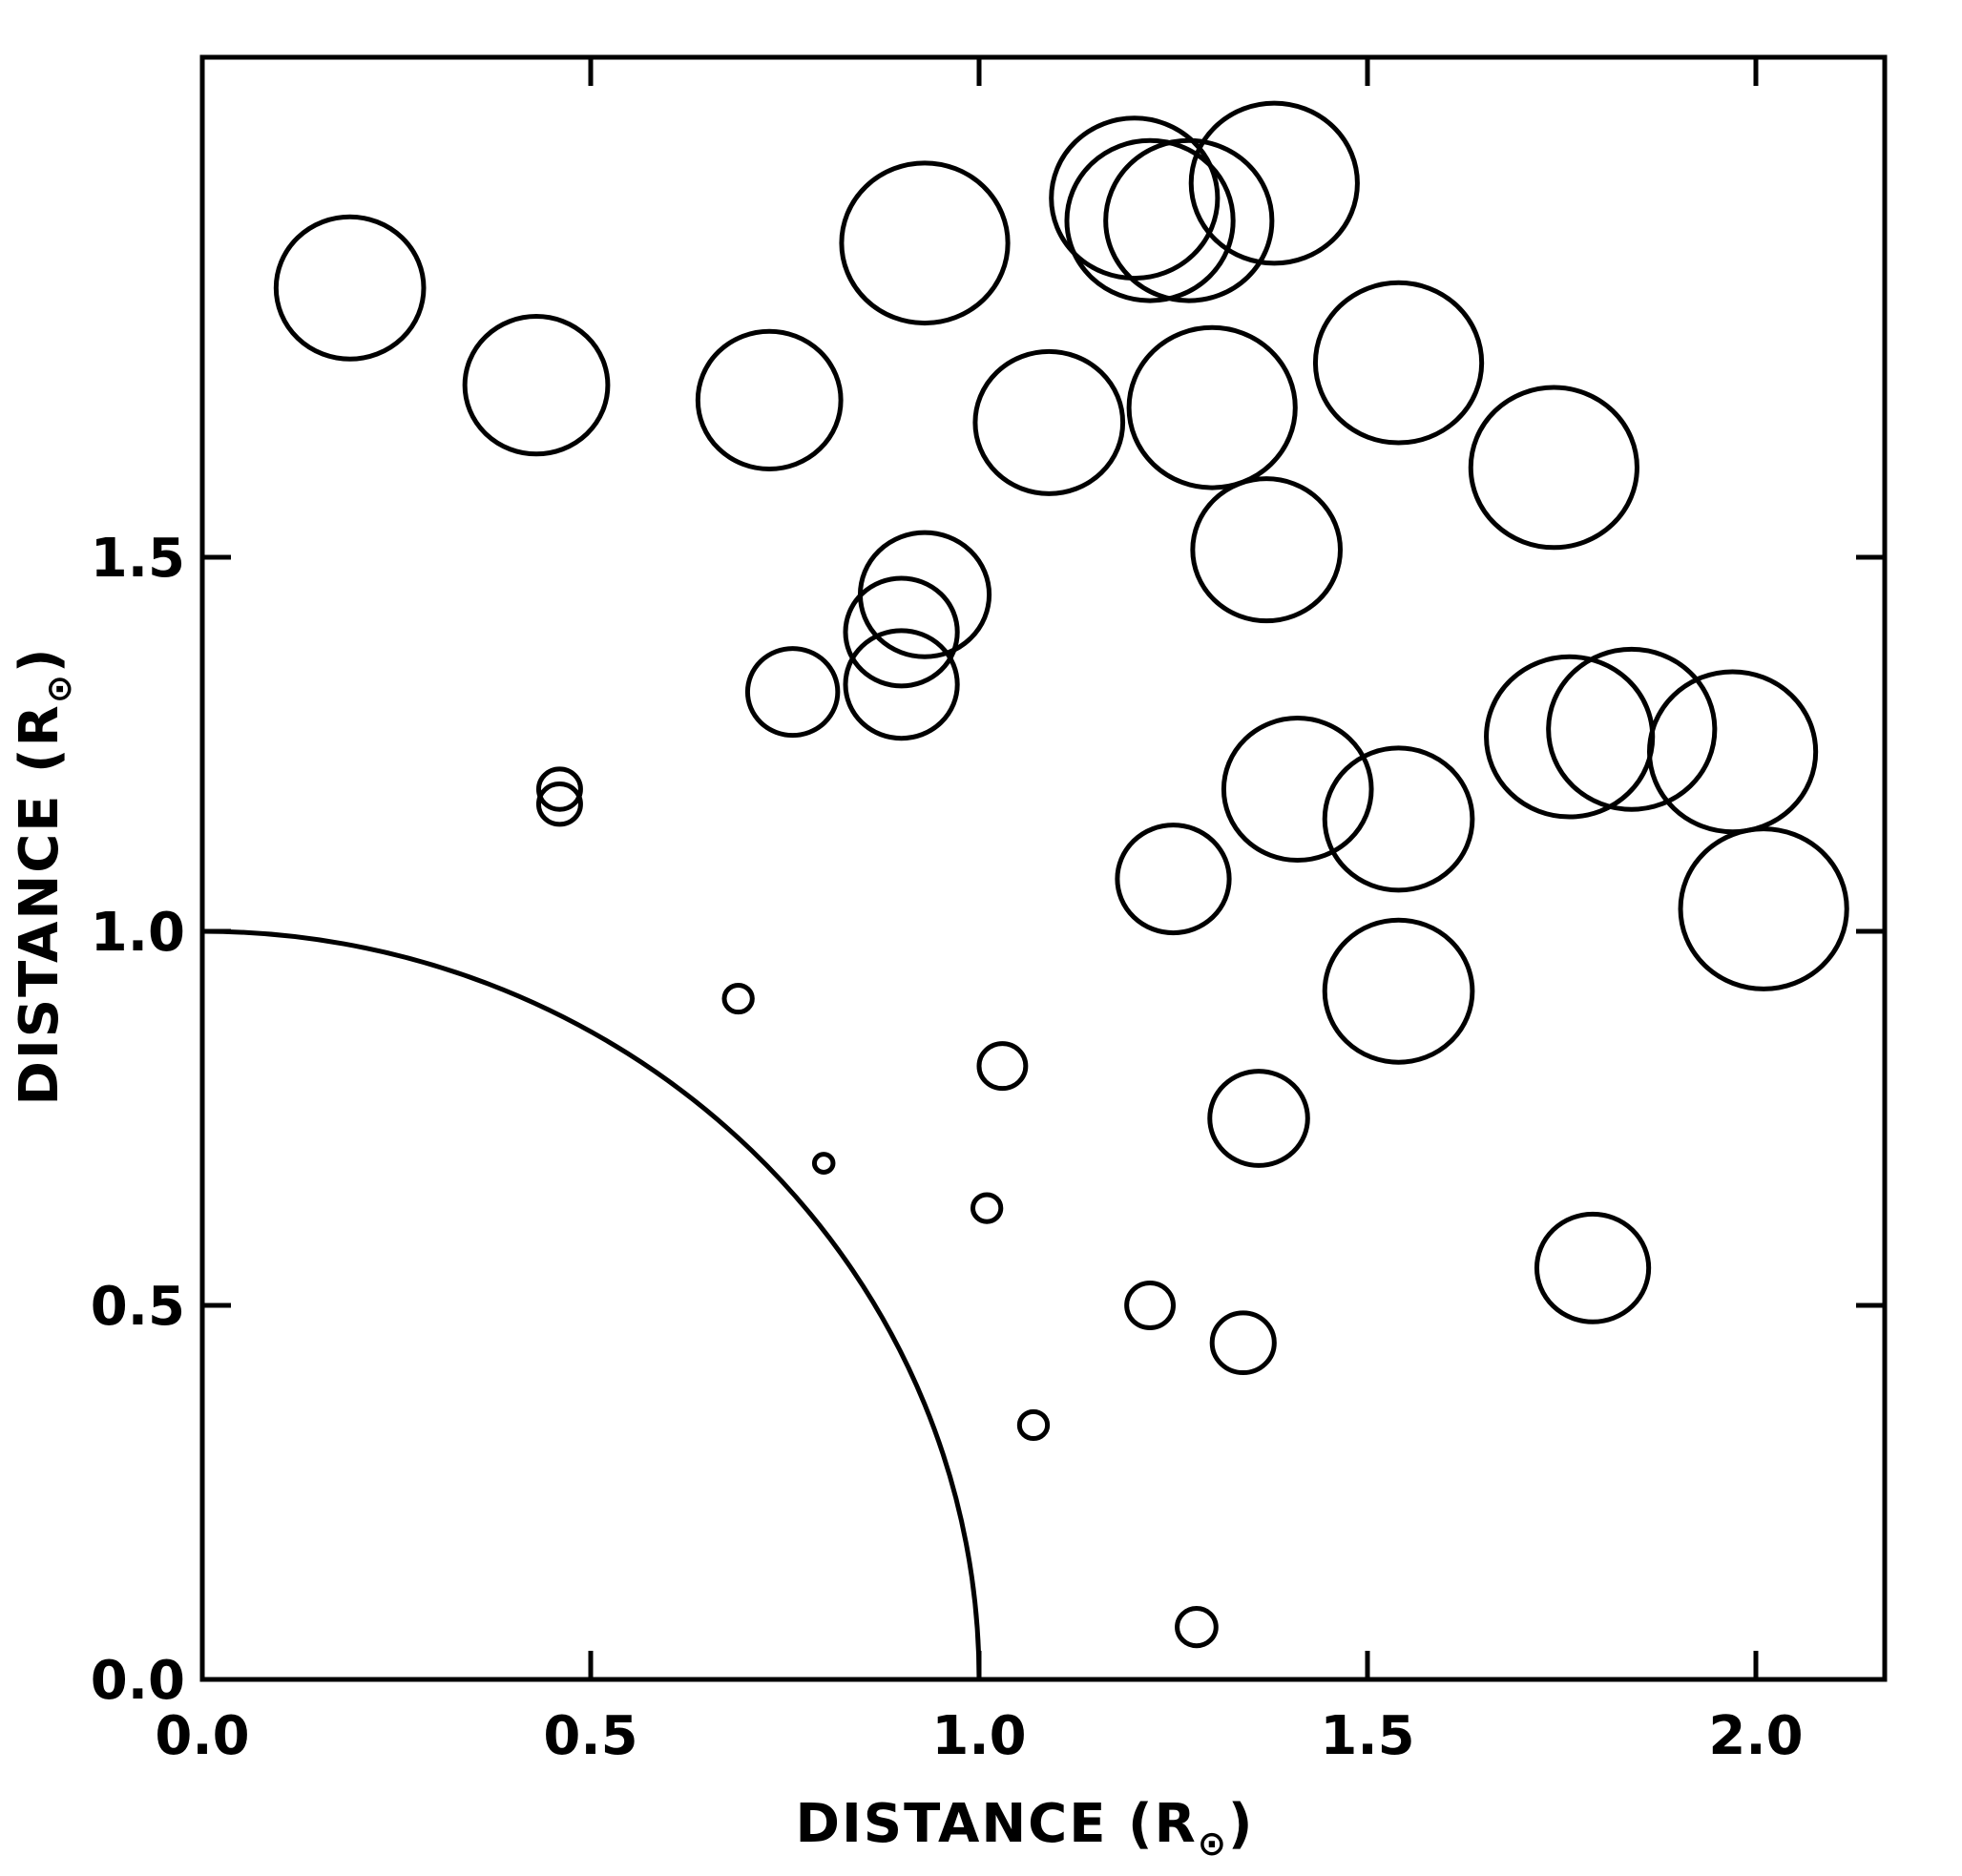 Image resolution: width=1962 pixels, height=1876 pixels. I want to click on x-tick-label: 0.5, so click(590, 1736).